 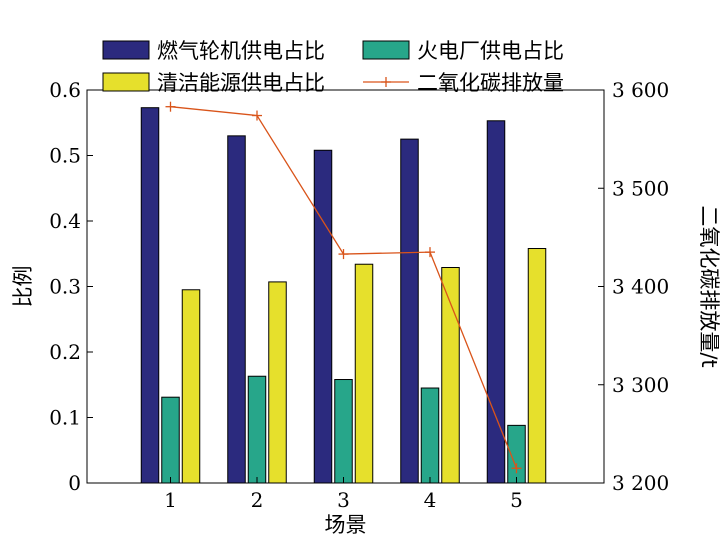 What do you see at coordinates (65, 90) in the screenshot?
I see `left-tick-label: 0.6` at bounding box center [65, 90].